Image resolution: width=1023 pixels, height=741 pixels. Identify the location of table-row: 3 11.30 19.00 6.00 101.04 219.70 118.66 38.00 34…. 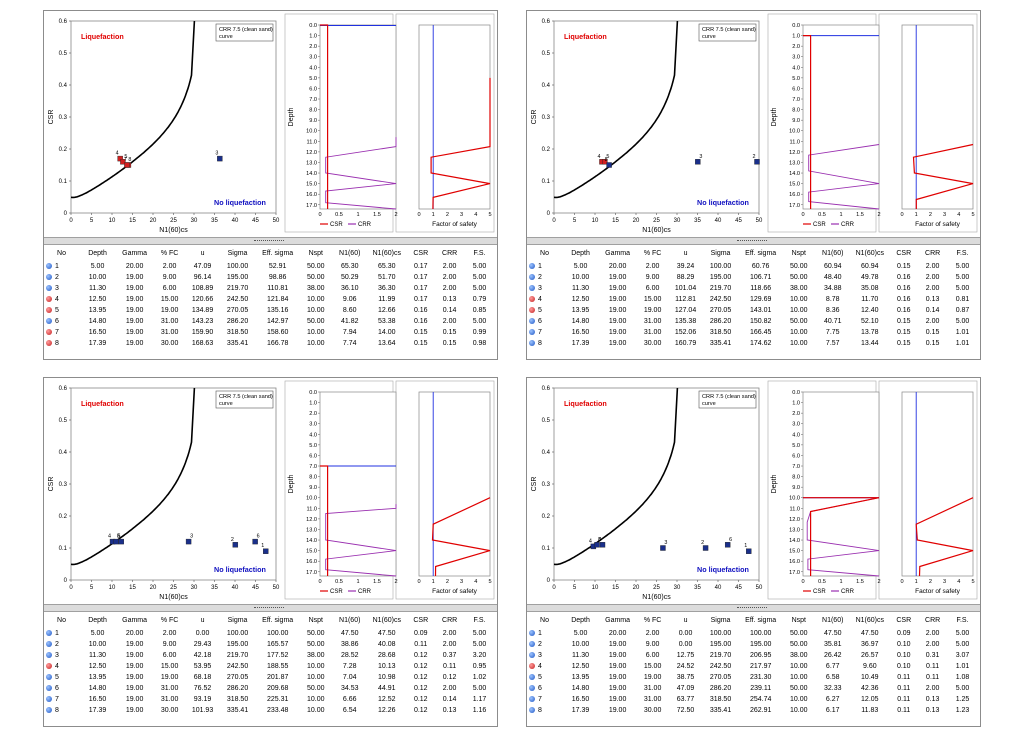
(752, 288).